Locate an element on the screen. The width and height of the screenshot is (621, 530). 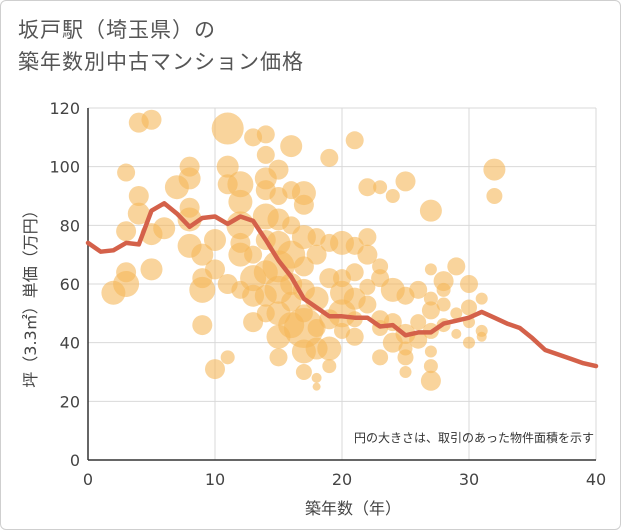
x-tick-label: 10 is located at coordinates (215, 479).